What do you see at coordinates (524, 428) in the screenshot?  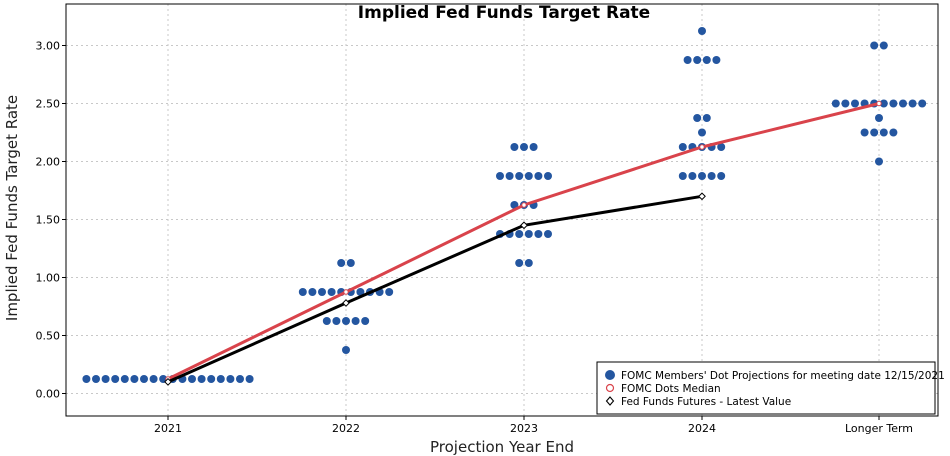 I see `x-tick-label: 2023` at bounding box center [524, 428].